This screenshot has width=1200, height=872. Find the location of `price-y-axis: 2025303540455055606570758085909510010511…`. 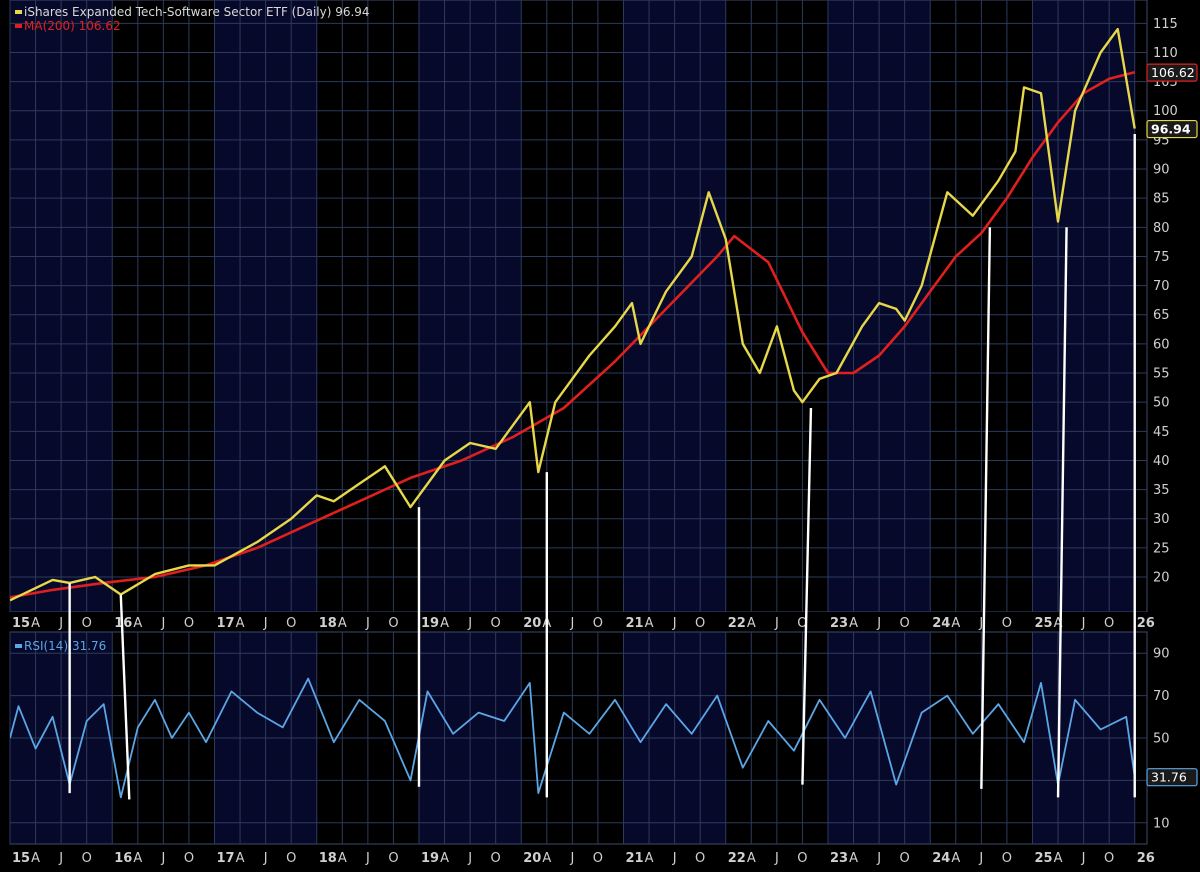

price-y-axis: 2025303540455055606570758085909510010511… is located at coordinates (1165, 301).